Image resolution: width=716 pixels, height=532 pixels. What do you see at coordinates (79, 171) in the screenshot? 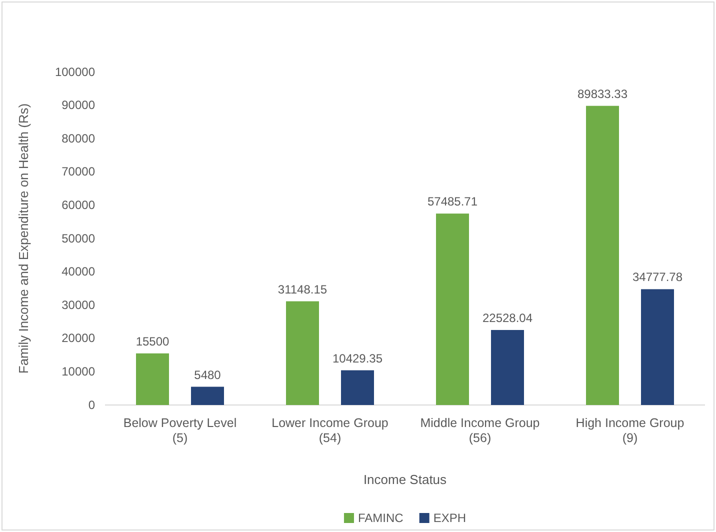
I see `y-tick-label: 70000` at bounding box center [79, 171].